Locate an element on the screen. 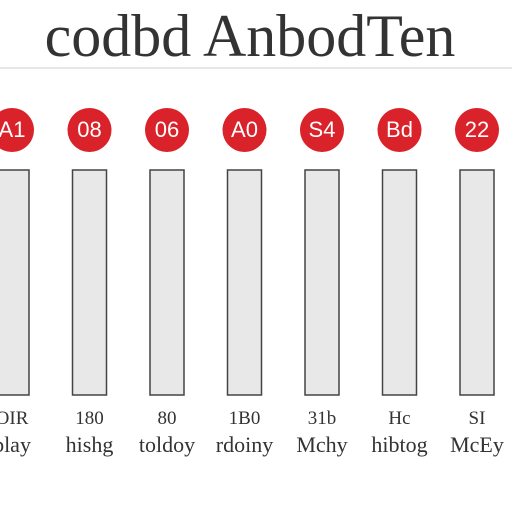 This screenshot has height=512, width=512. column-label: hibtog is located at coordinates (399, 444).